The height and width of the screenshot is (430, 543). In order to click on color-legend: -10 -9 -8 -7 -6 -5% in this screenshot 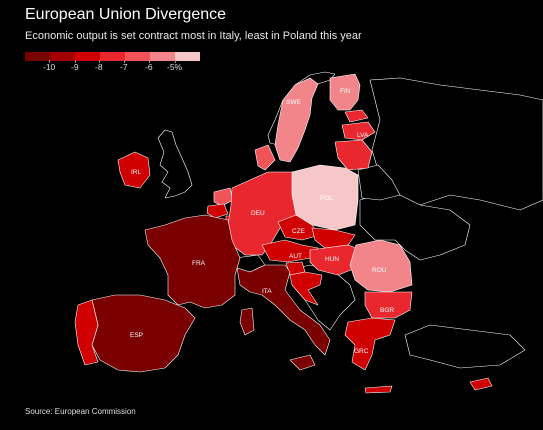, I will do `click(112, 63)`.